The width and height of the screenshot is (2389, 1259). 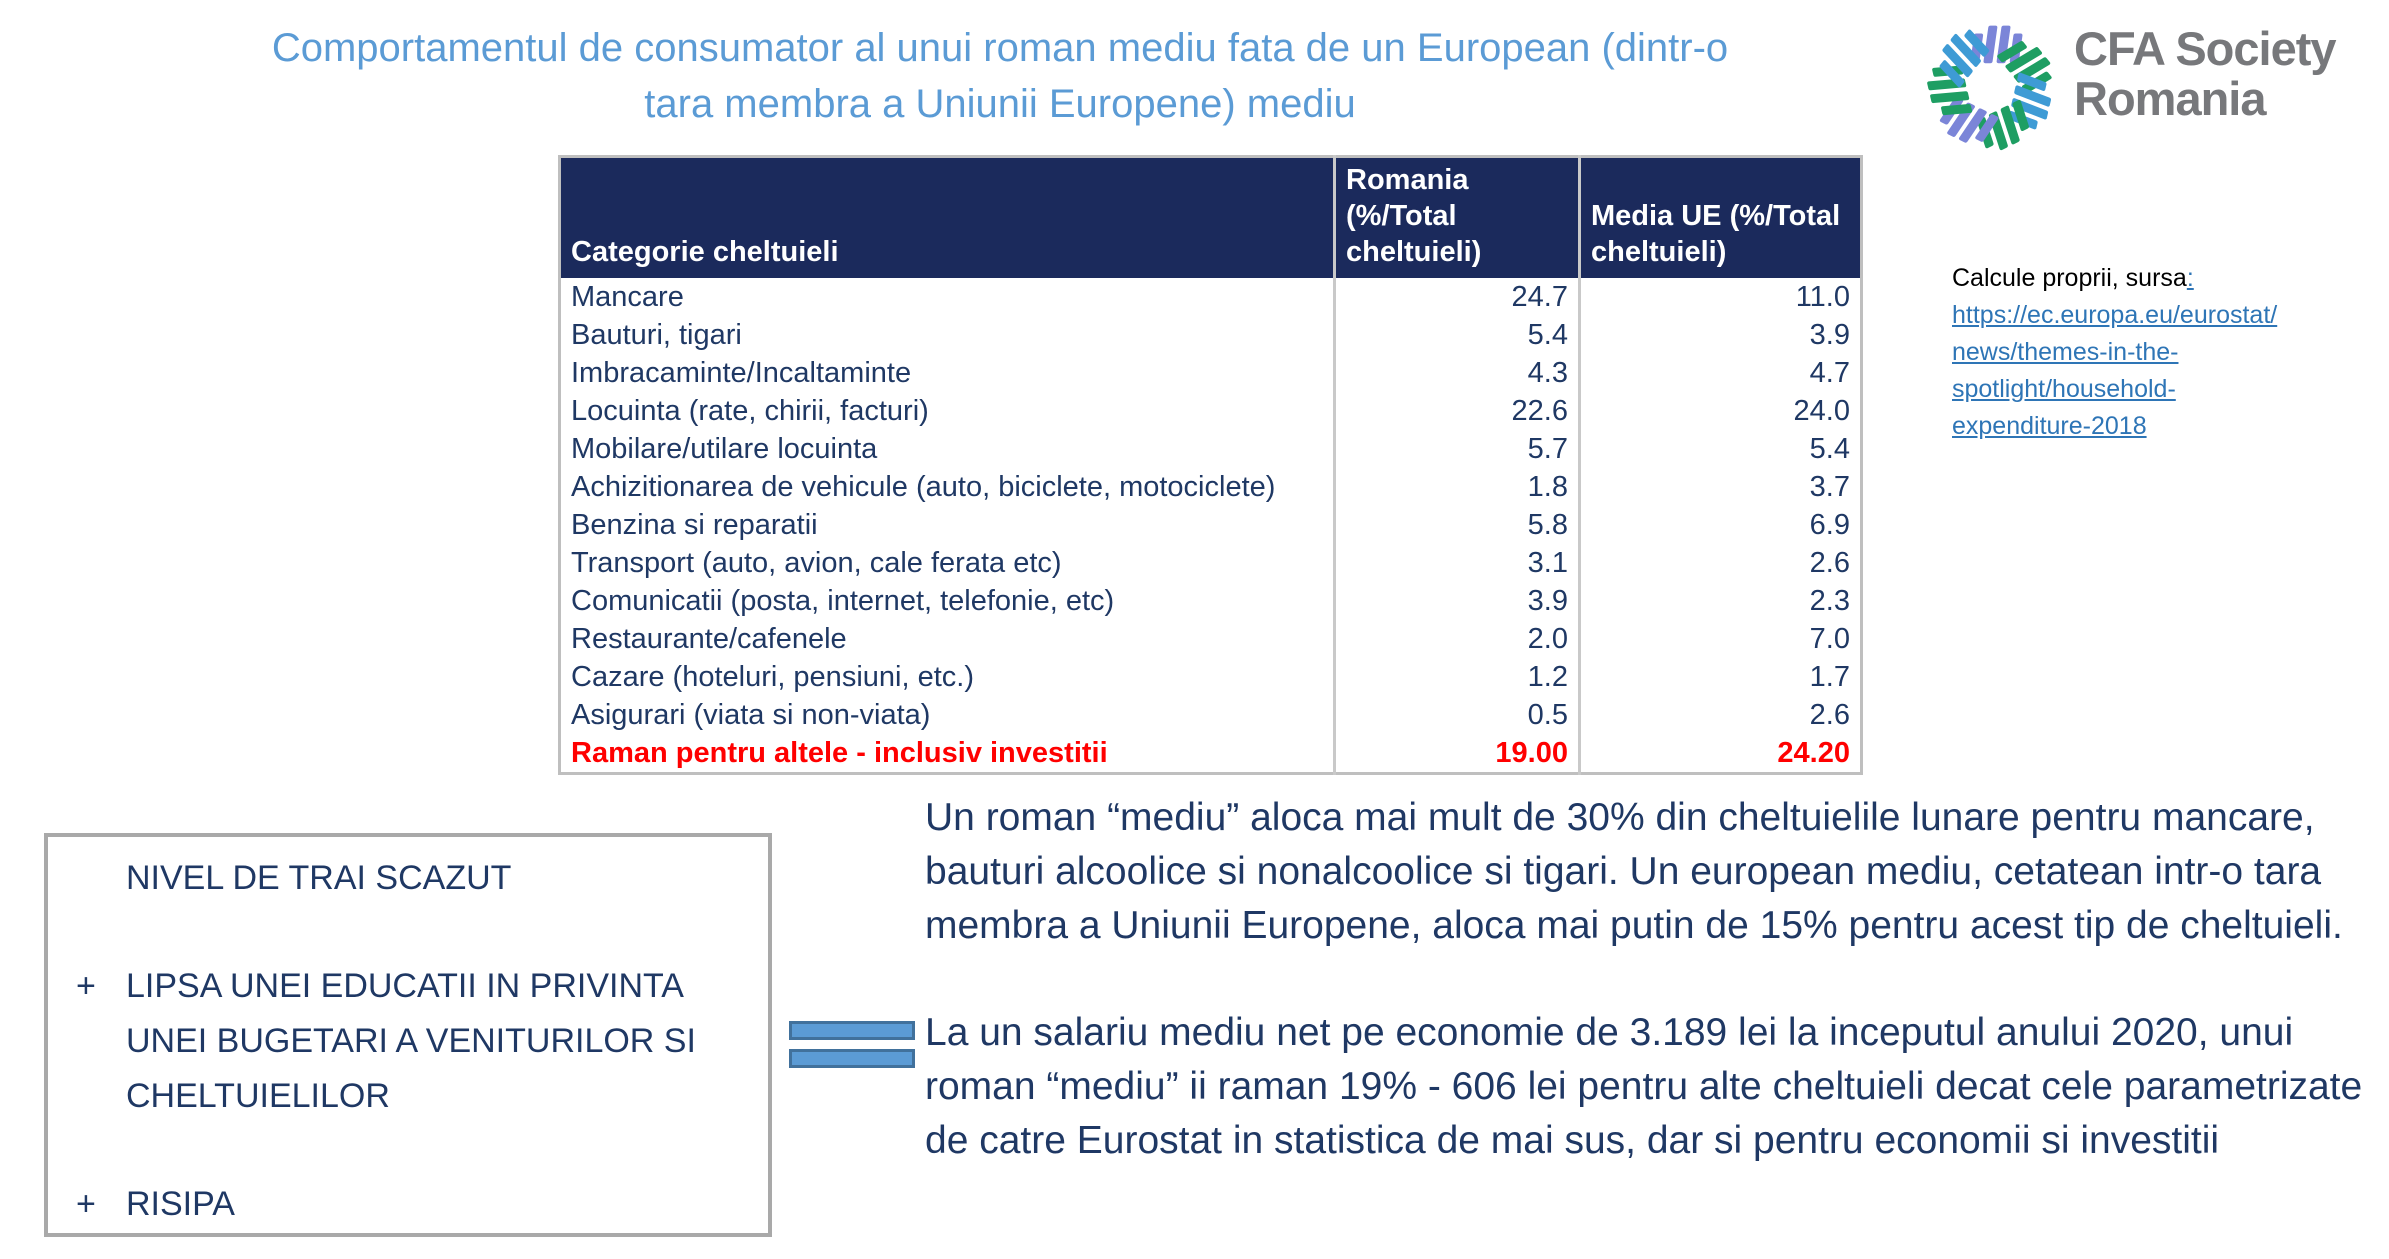 I want to click on cell-romania: 1.8, so click(x=1456, y=487).